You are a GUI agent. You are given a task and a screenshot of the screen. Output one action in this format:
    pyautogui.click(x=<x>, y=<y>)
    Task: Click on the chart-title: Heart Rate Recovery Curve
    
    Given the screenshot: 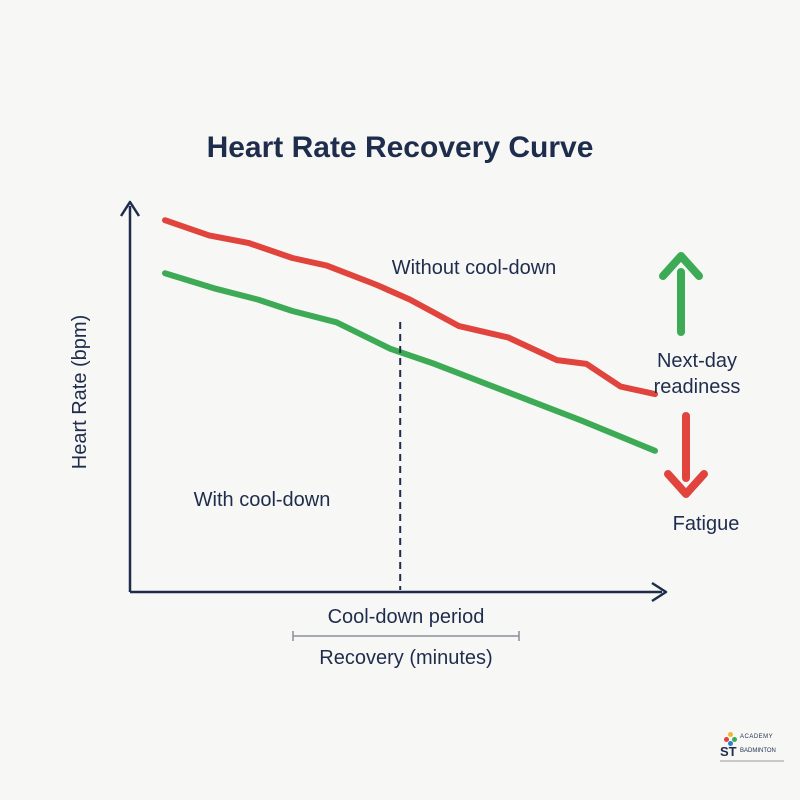 What is the action you would take?
    pyautogui.click(x=400, y=147)
    